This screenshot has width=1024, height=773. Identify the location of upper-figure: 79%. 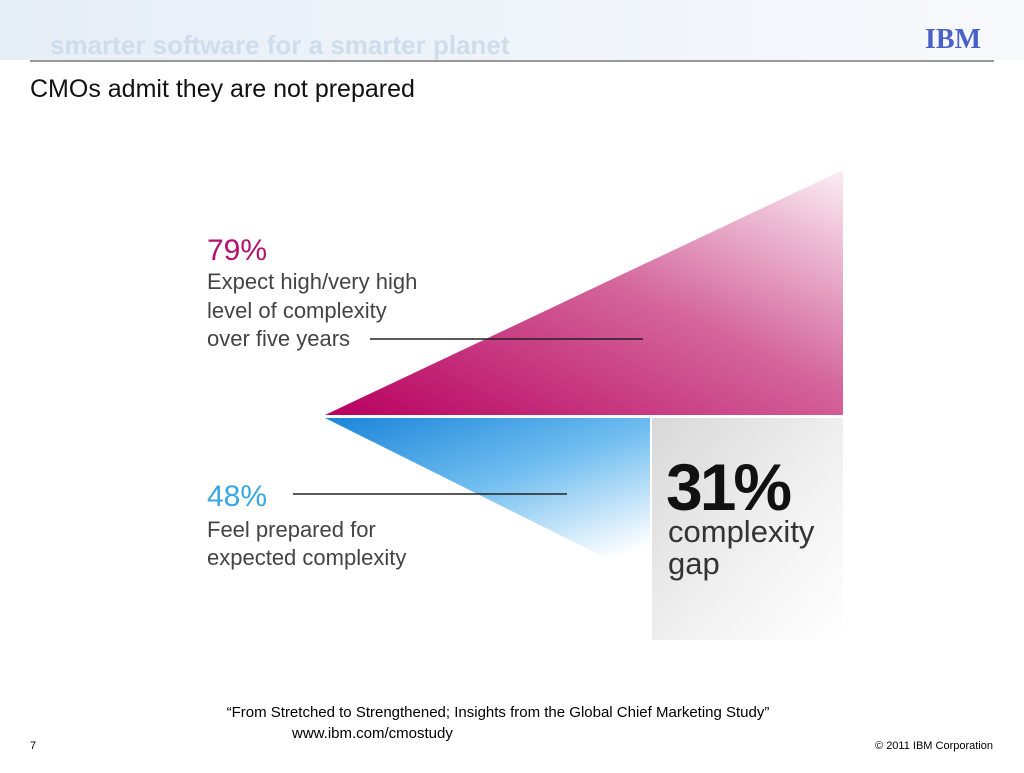
(237, 250).